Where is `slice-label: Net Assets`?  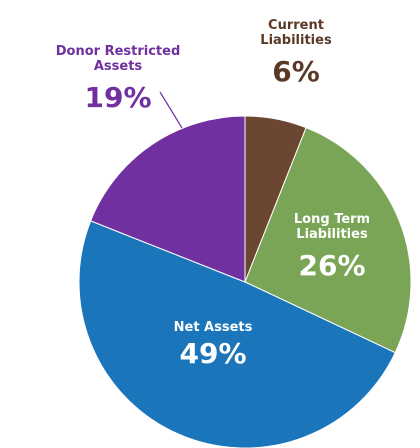
slice-label: Net Assets is located at coordinates (213, 327).